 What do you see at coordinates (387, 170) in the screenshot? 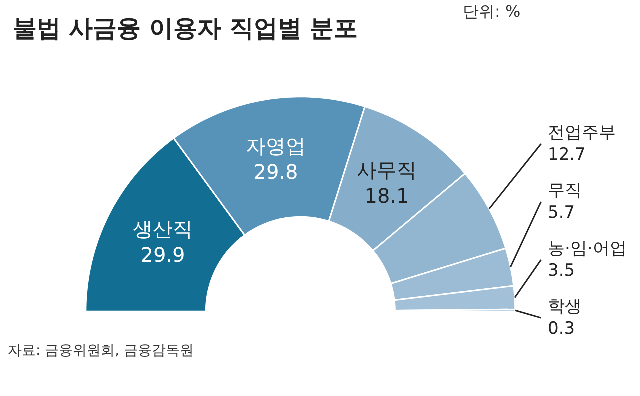
I see `slice-label: 사무직` at bounding box center [387, 170].